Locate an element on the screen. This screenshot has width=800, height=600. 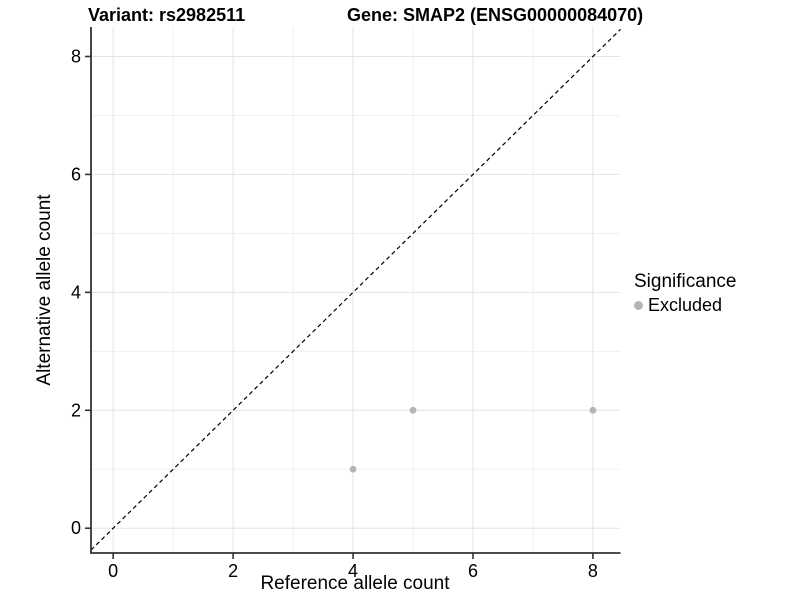
x-tick-label: 2 is located at coordinates (233, 571).